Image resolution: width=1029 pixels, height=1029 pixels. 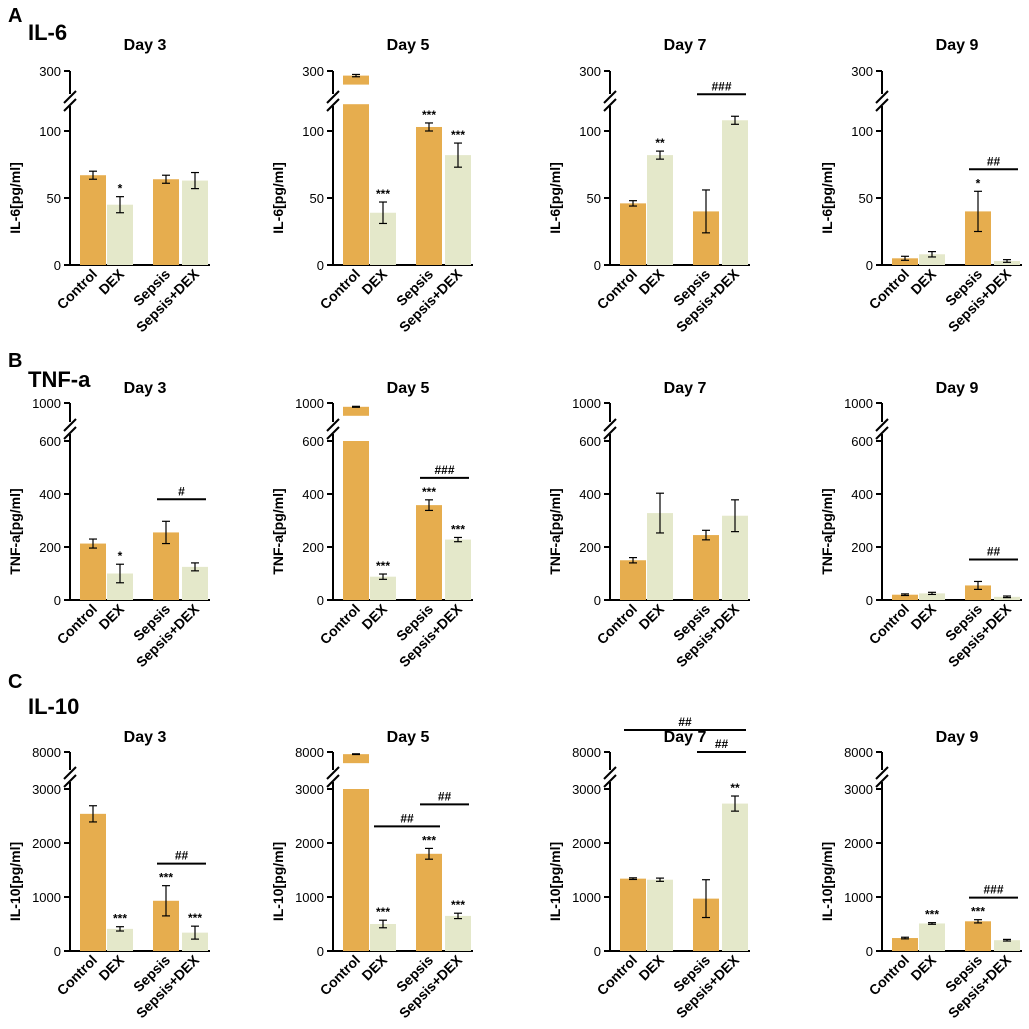 What do you see at coordinates (978, 183) in the screenshot?
I see `significance-star: *` at bounding box center [978, 183].